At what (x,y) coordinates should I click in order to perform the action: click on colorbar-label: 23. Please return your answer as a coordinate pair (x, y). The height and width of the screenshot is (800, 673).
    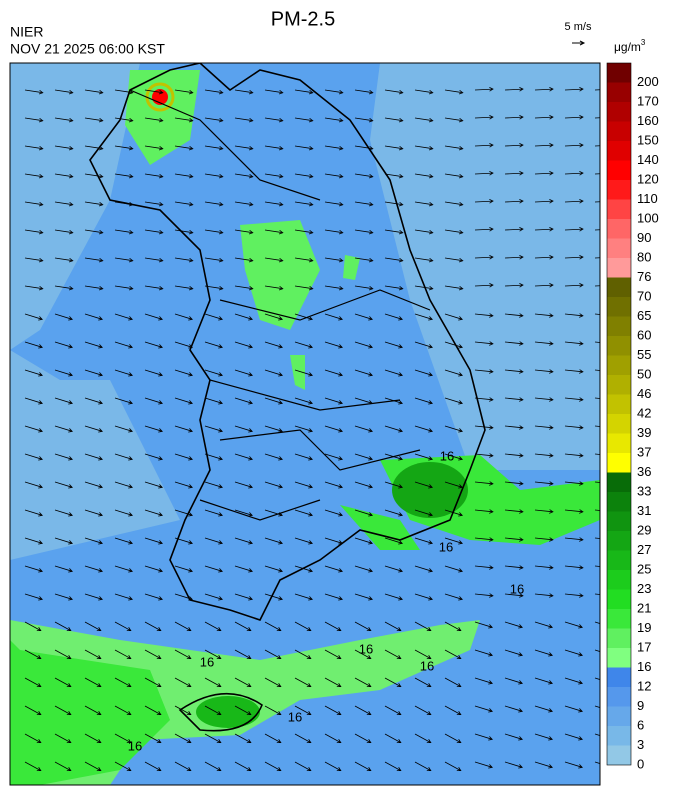
    Looking at the image, I should click on (644, 588).